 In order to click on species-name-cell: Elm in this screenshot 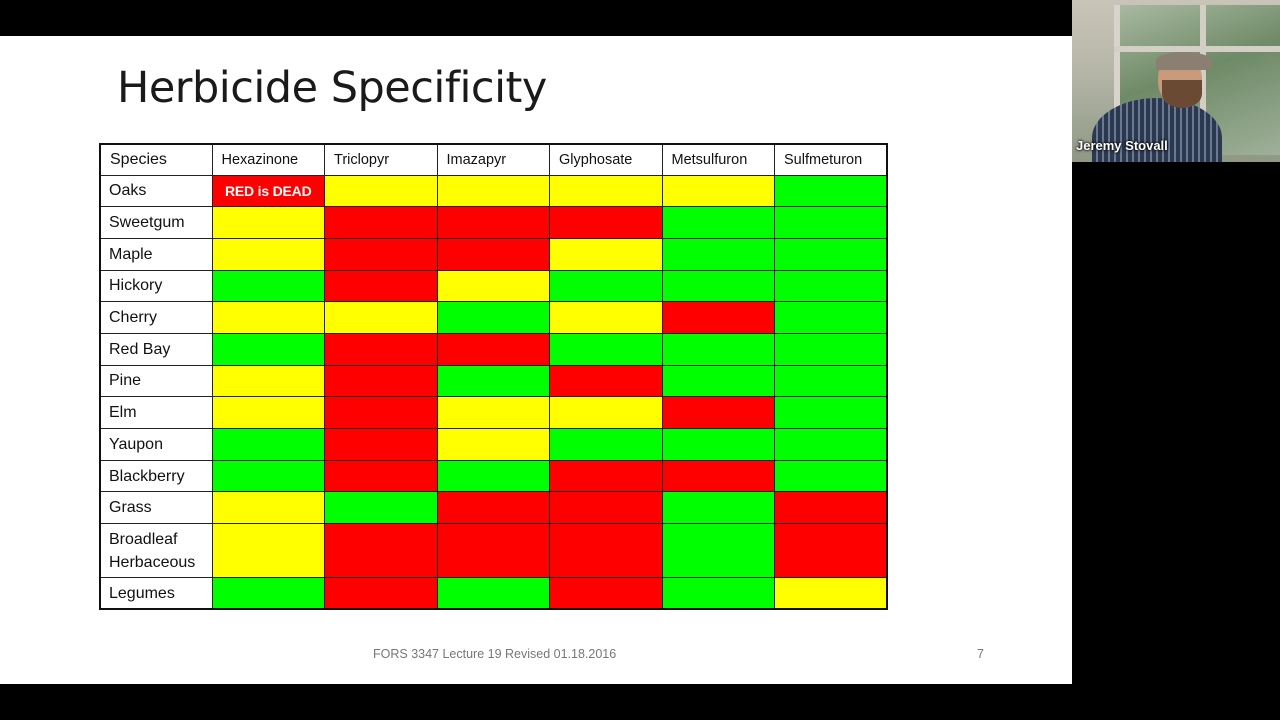, I will do `click(156, 412)`.